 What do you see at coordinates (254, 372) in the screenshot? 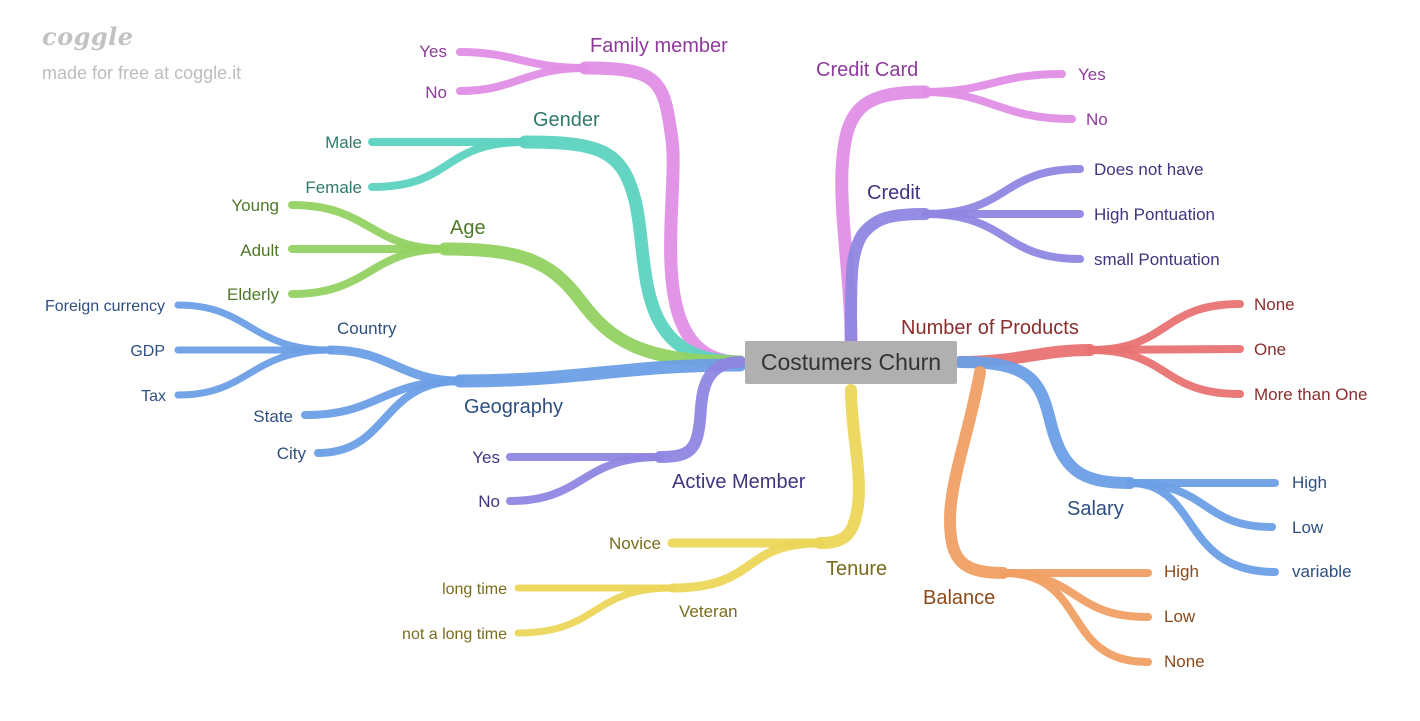
I see `connector-country-tax` at bounding box center [254, 372].